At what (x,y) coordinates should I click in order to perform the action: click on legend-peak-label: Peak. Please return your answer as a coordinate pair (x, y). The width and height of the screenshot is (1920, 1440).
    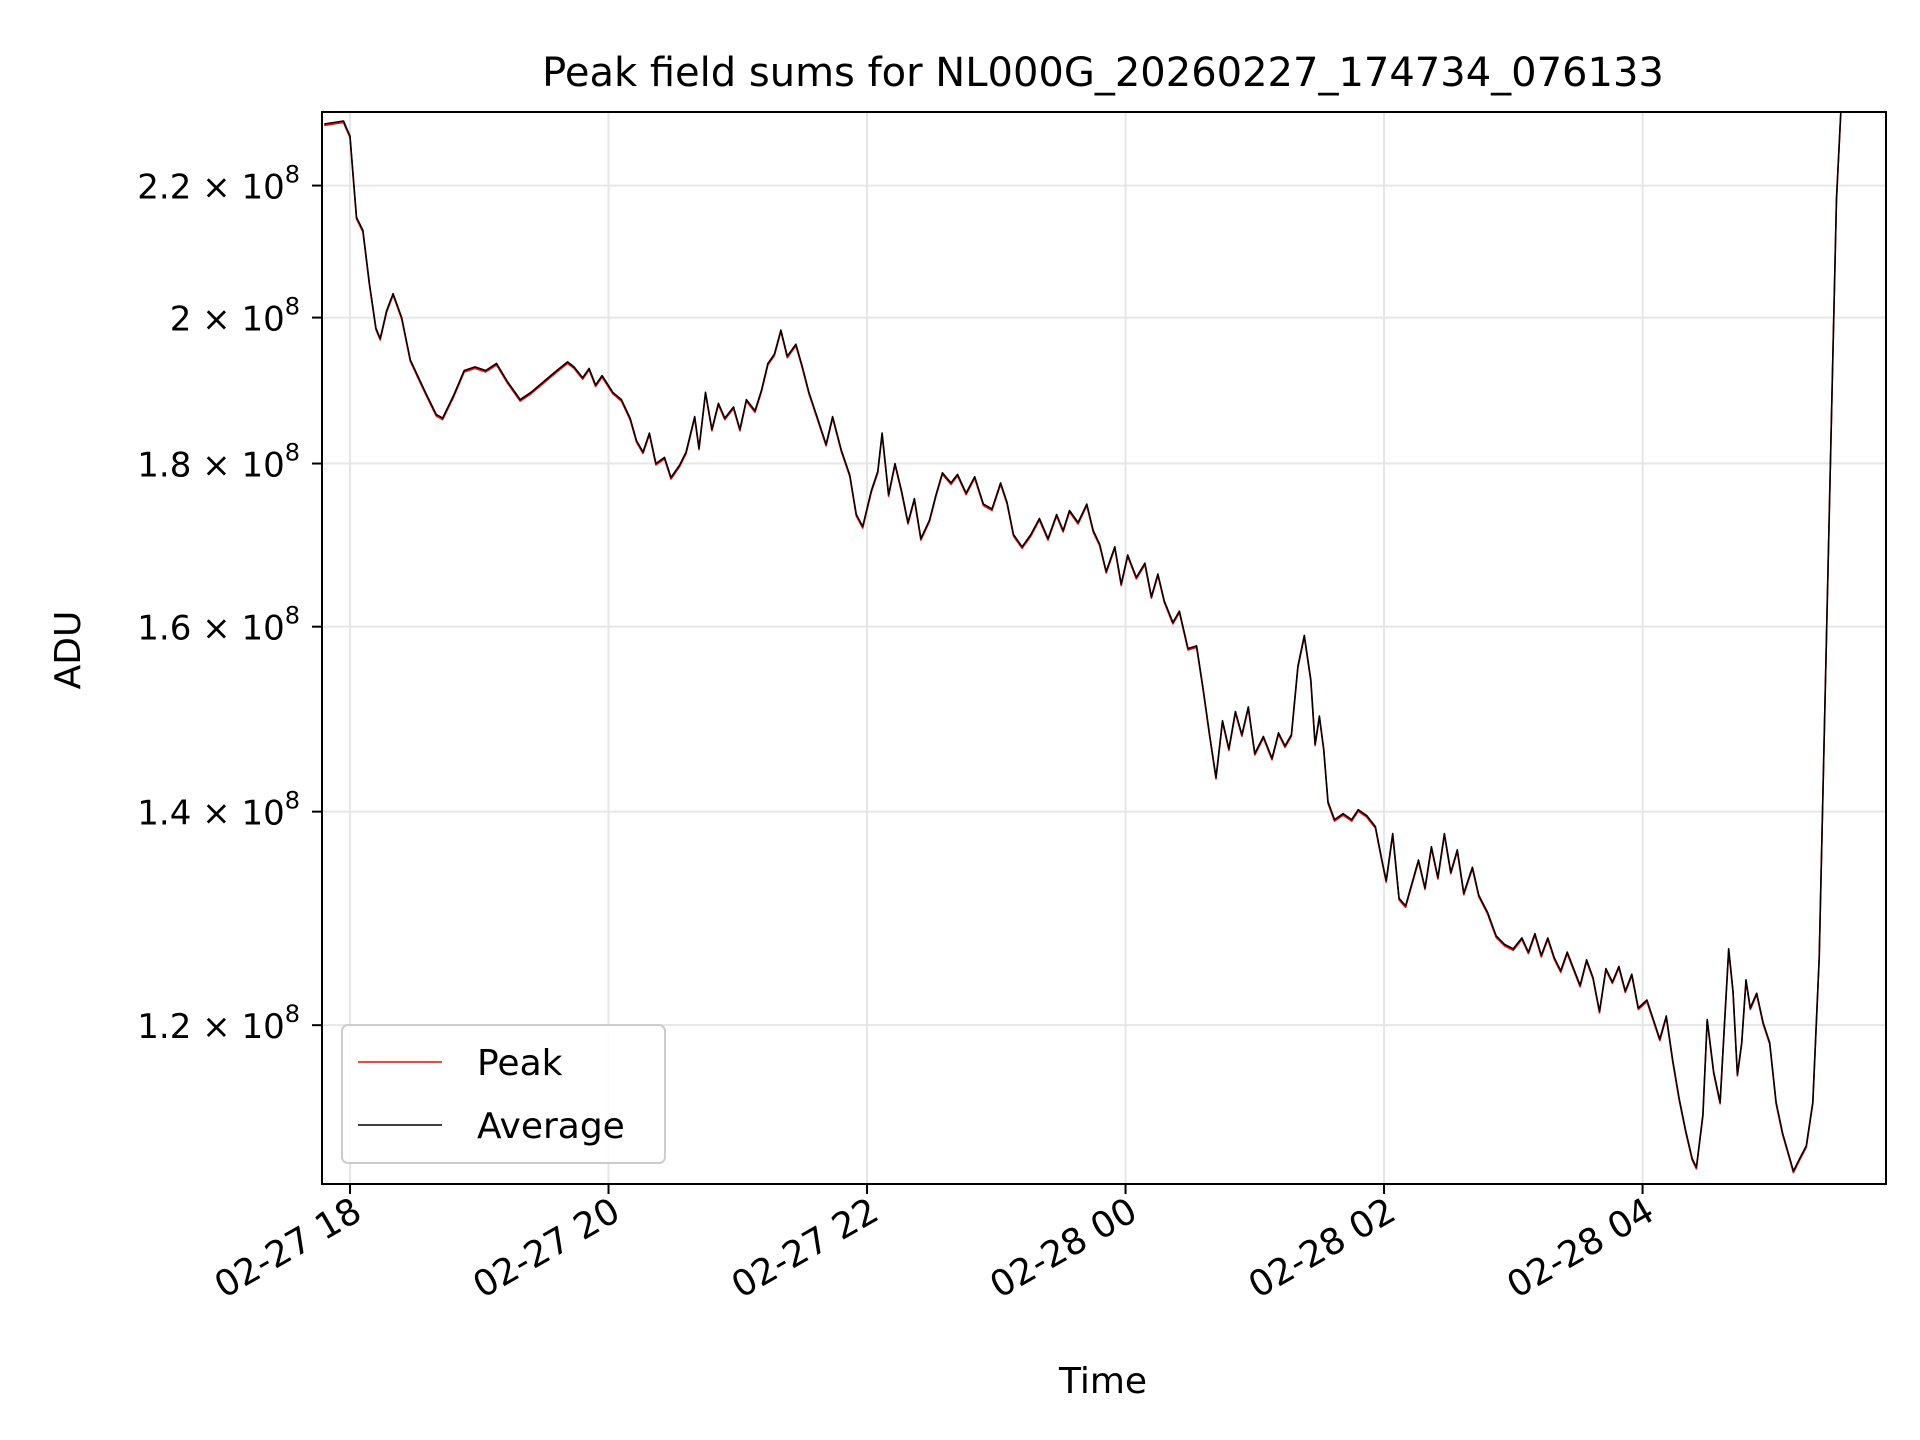
    Looking at the image, I should click on (520, 1063).